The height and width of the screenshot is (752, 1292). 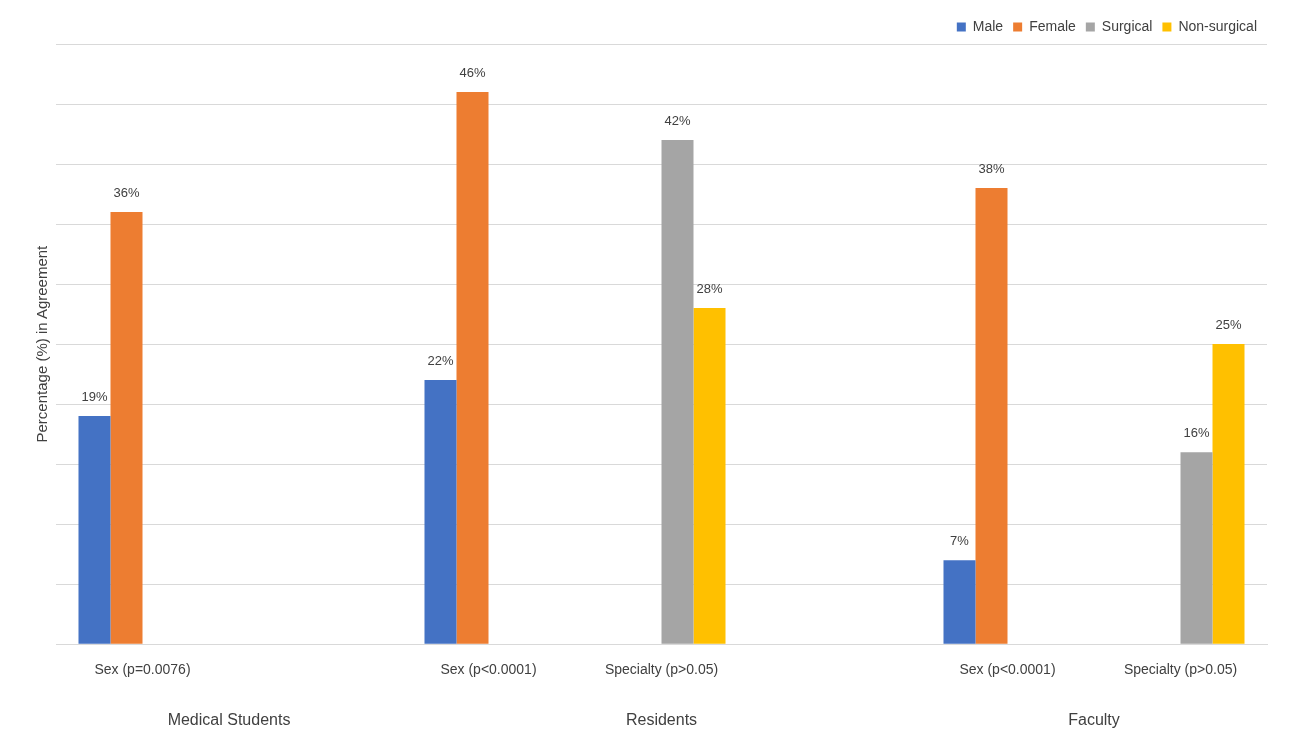 I want to click on data-label: 36%, so click(x=126, y=193).